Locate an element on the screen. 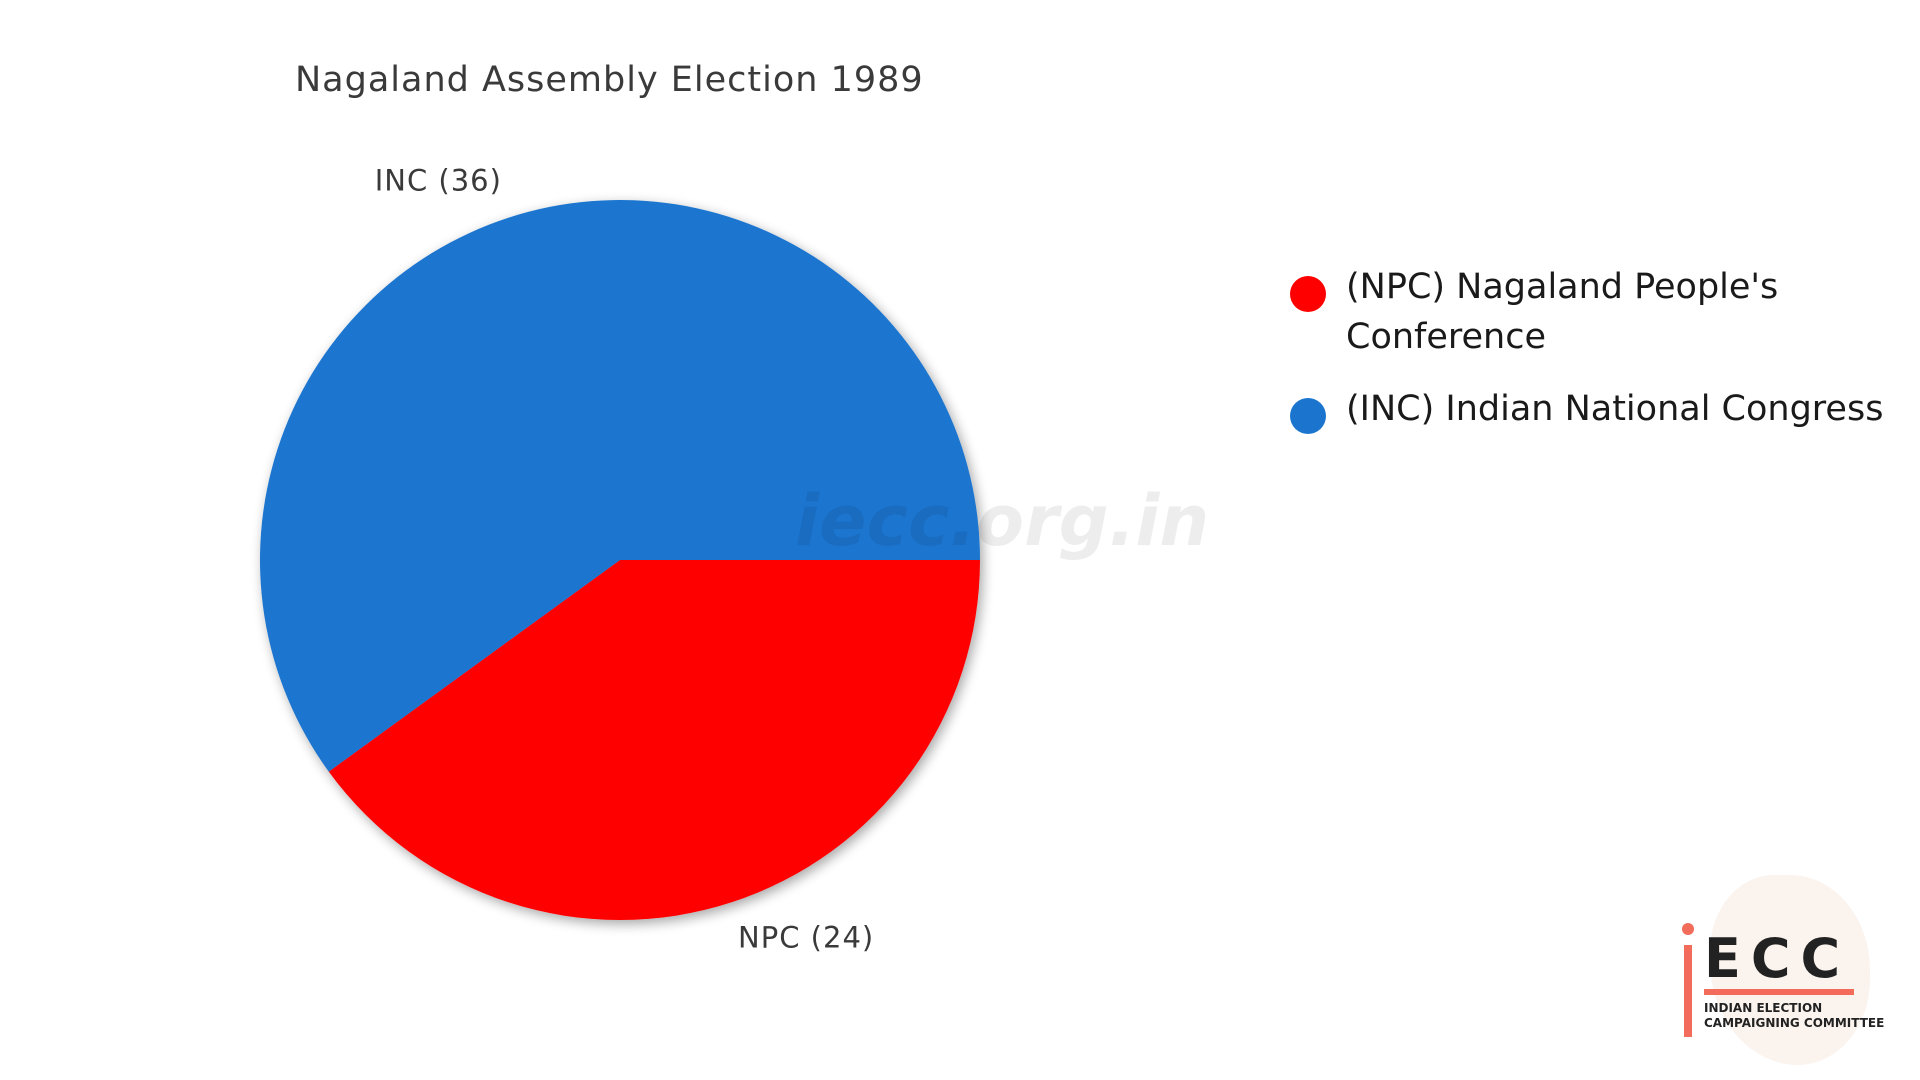 This screenshot has width=1920, height=1080. logo-i-dot is located at coordinates (1688, 929).